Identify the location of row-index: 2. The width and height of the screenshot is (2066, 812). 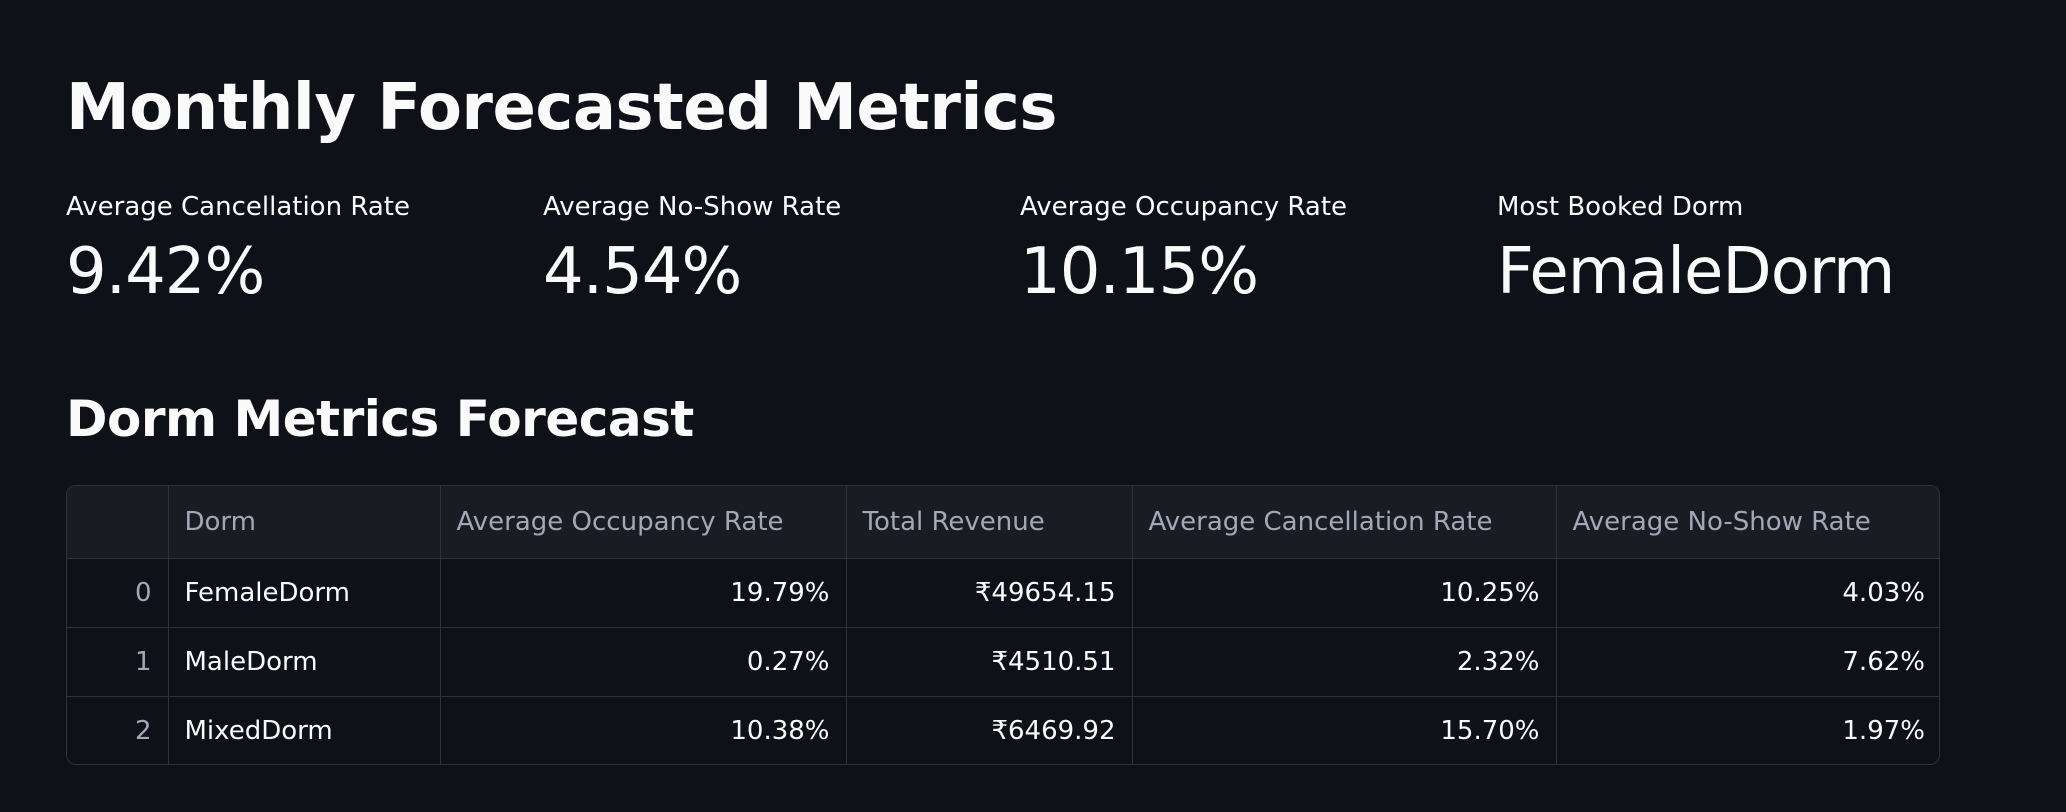
(118, 730).